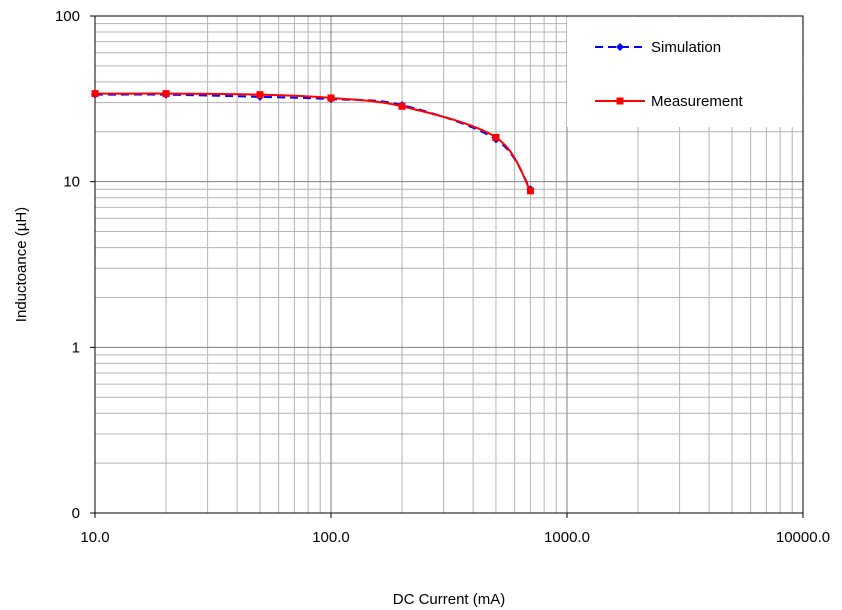 The height and width of the screenshot is (610, 842). I want to click on y-tick-label: 100, so click(67, 16).